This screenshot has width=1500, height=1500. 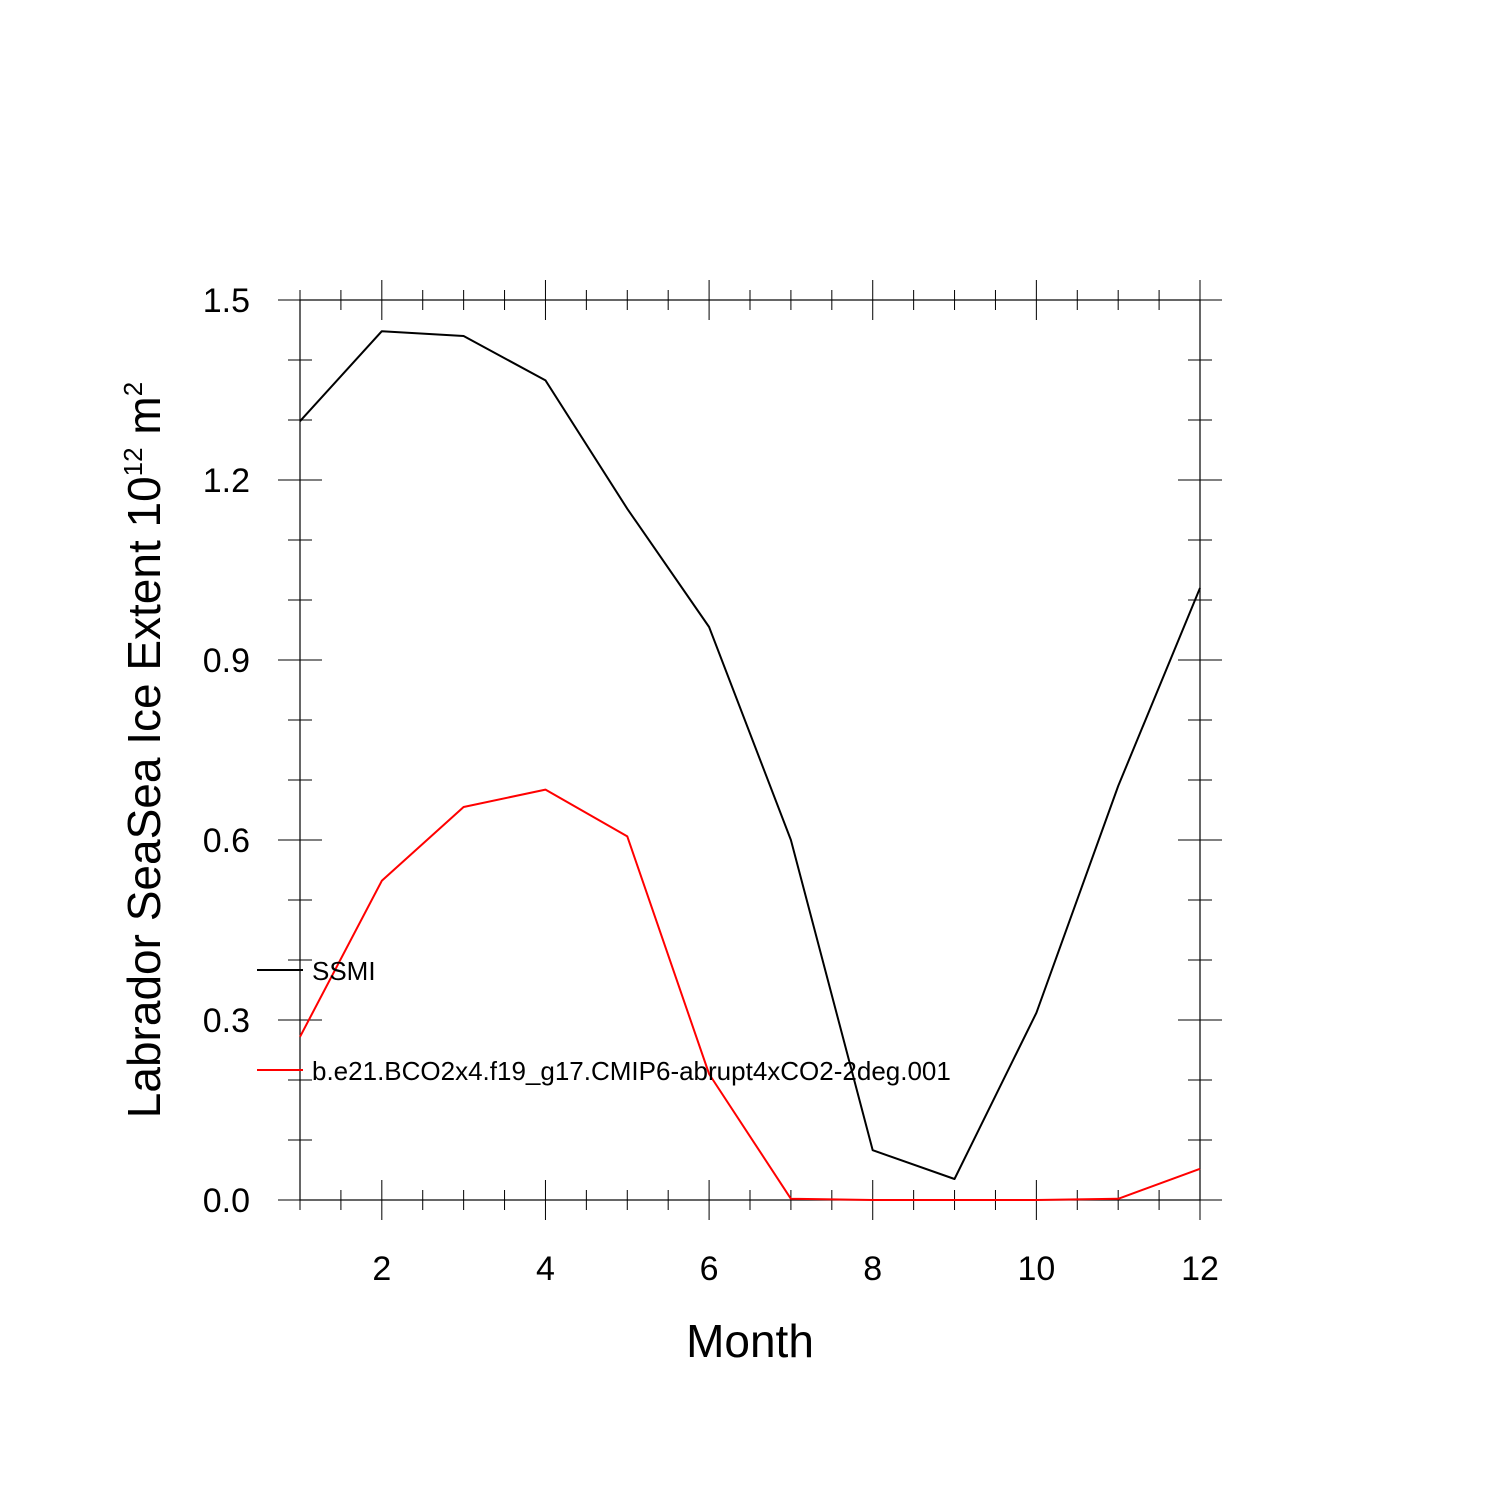 What do you see at coordinates (226, 841) in the screenshot?
I see `y-tick-label: 0.6` at bounding box center [226, 841].